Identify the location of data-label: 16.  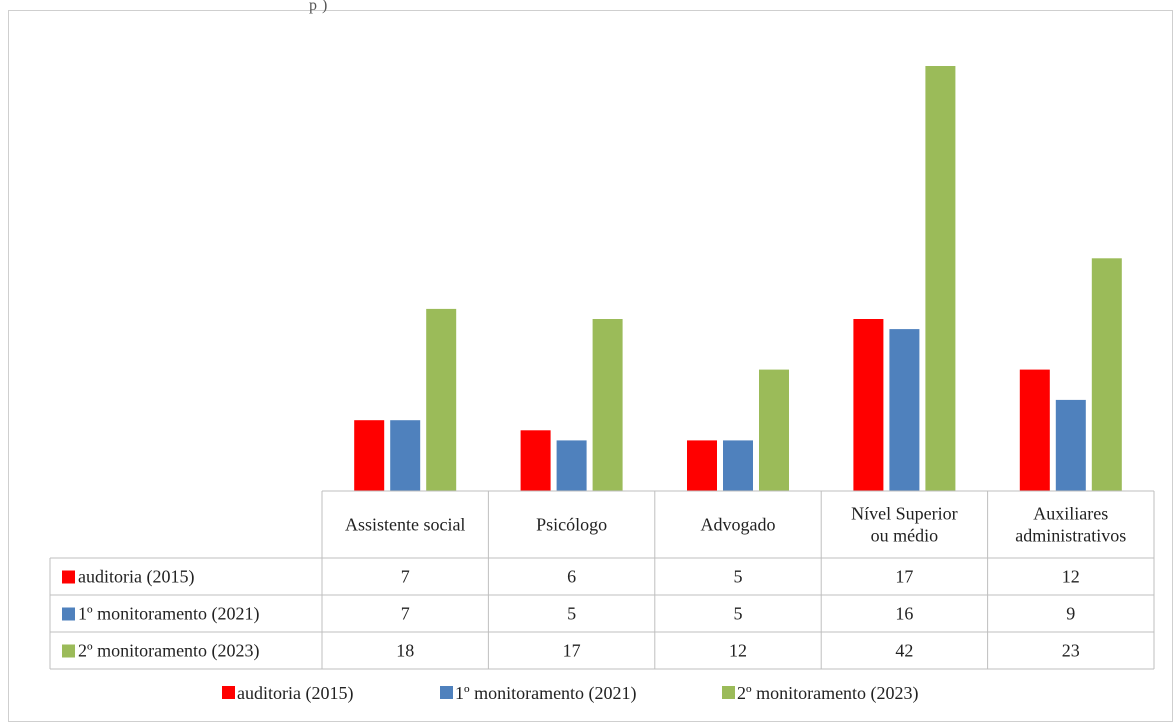
(904, 614).